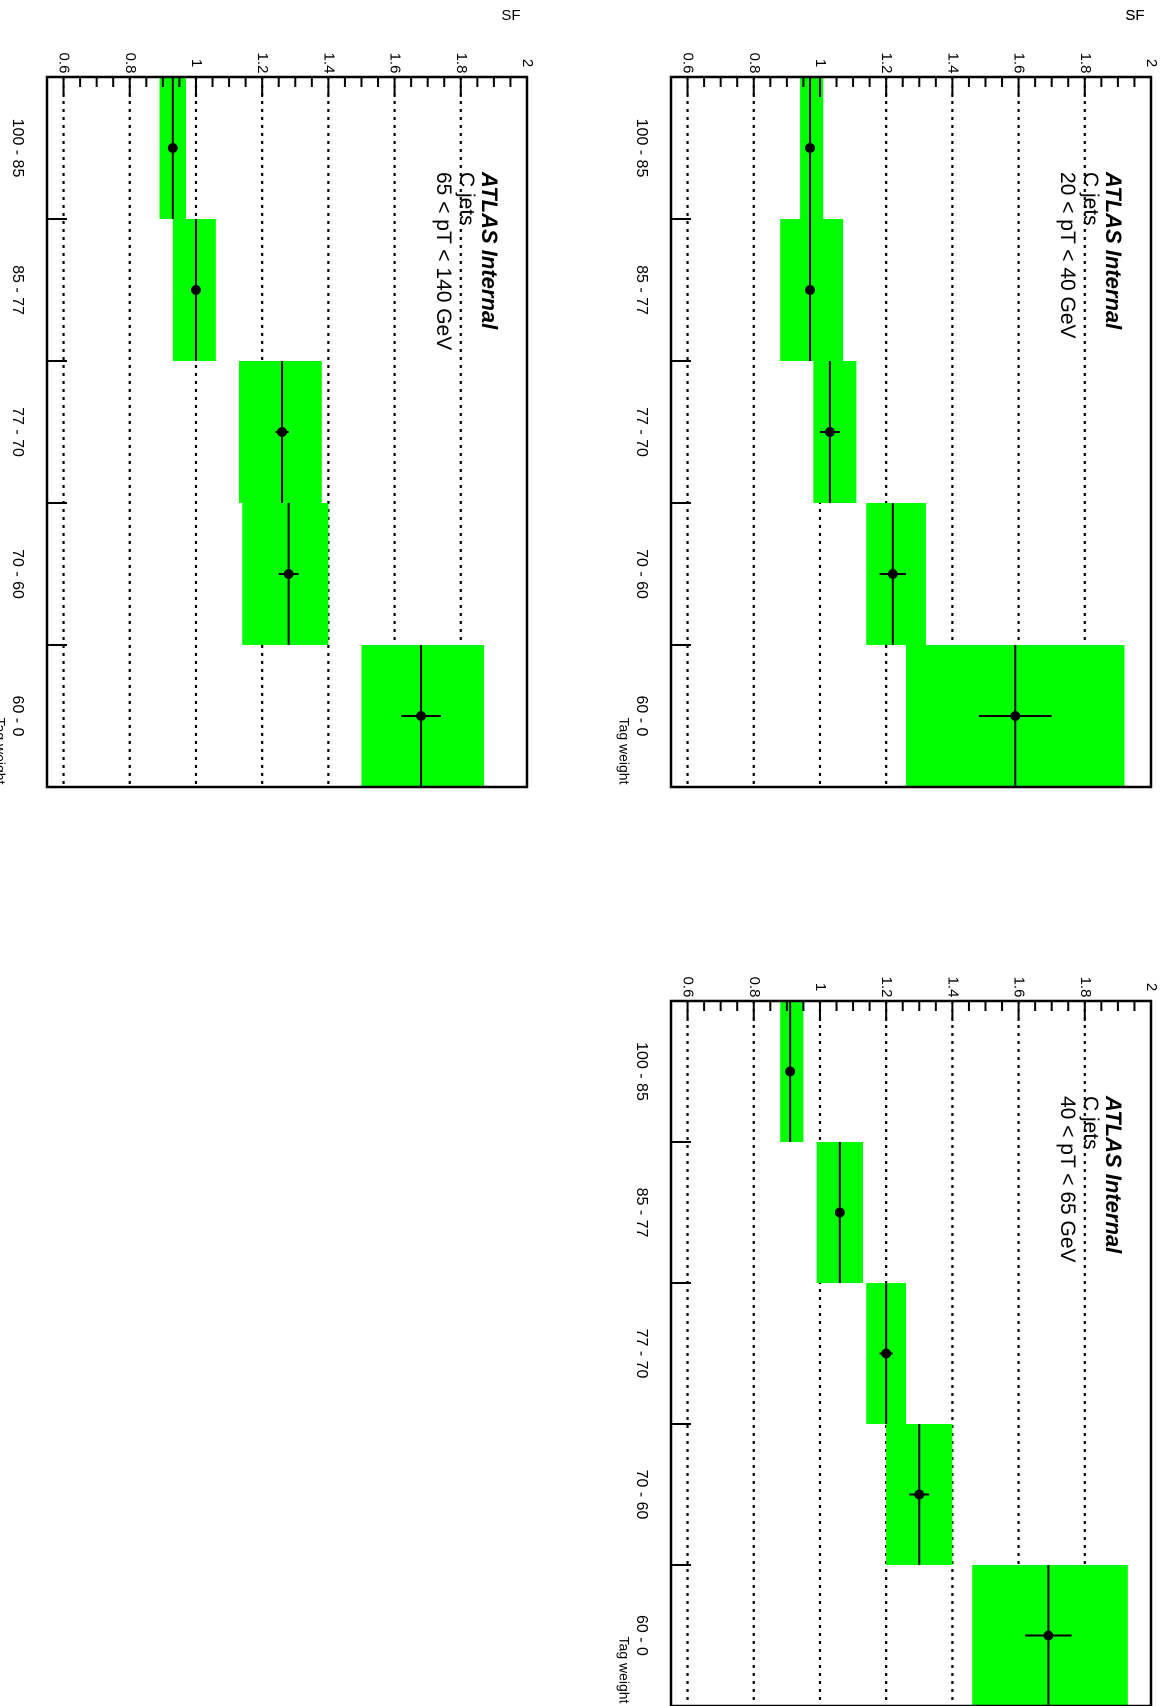 This screenshot has width=1170, height=1706. I want to click on chart-subtitle: 65 < pT < 140 GeV, so click(443, 261).